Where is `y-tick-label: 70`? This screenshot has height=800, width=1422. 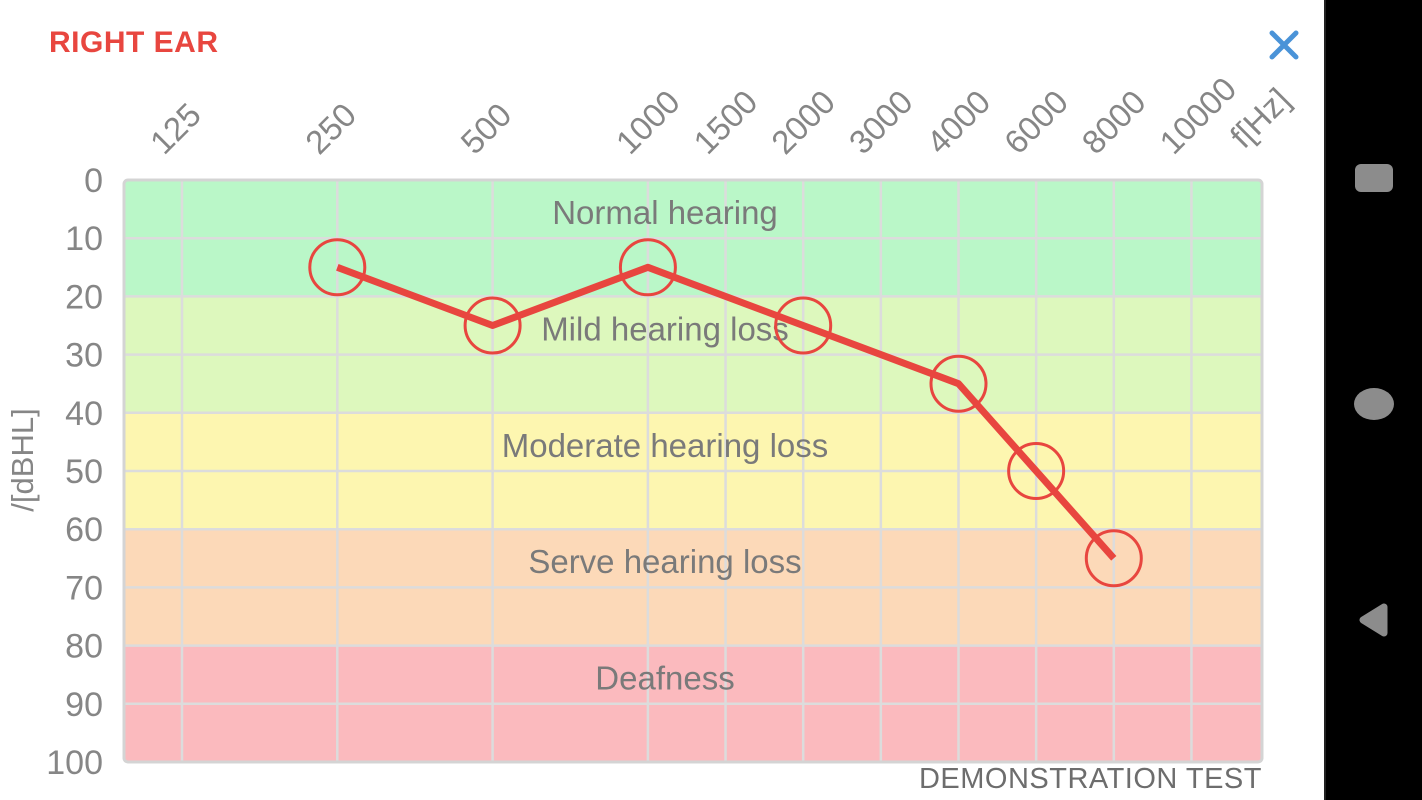
y-tick-label: 70 is located at coordinates (84, 588).